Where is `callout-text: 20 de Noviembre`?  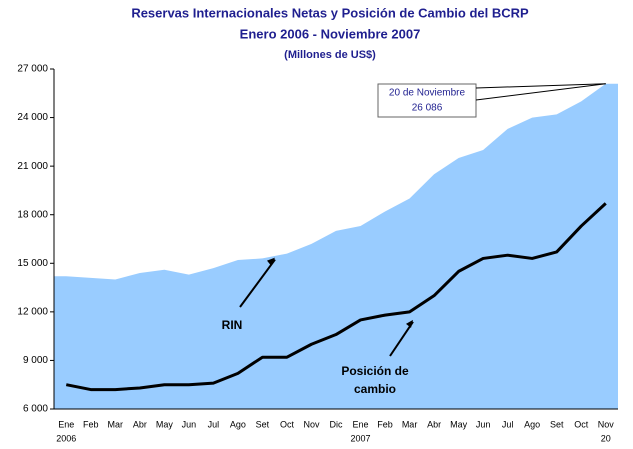 callout-text: 20 de Noviembre is located at coordinates (427, 93).